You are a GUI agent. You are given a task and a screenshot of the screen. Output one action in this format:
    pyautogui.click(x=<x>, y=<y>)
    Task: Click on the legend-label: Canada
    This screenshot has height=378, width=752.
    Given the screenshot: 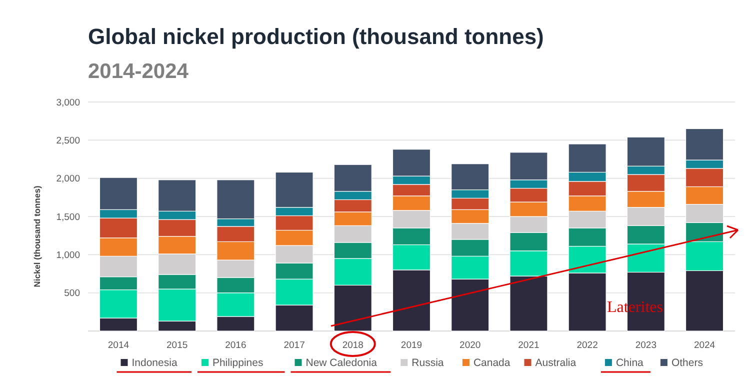 What is the action you would take?
    pyautogui.click(x=491, y=363)
    